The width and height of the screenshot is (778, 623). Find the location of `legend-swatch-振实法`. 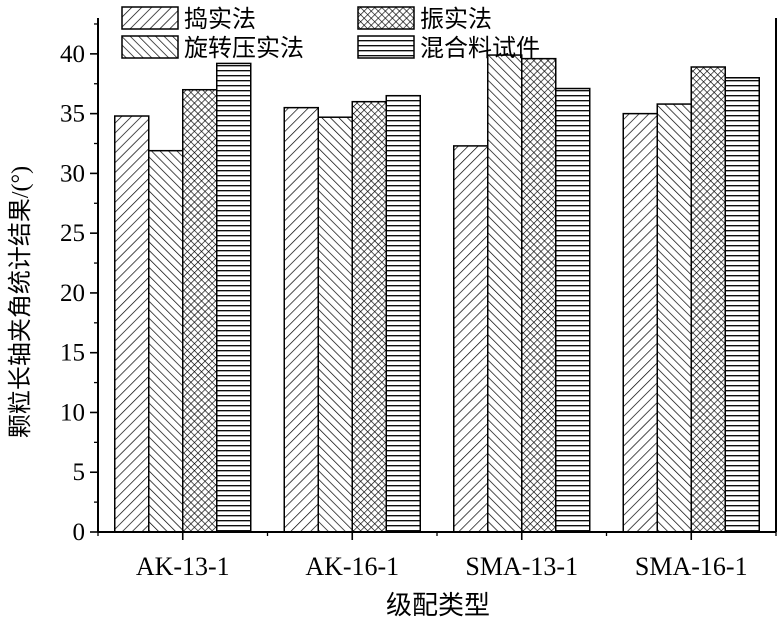

legend-swatch-振实法 is located at coordinates (386, 18).